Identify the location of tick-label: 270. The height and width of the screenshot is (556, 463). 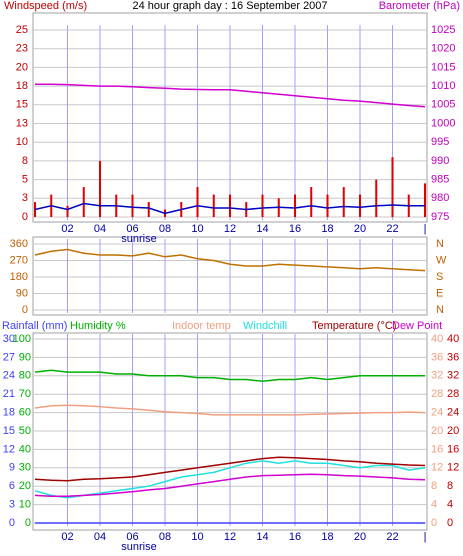
(19, 260).